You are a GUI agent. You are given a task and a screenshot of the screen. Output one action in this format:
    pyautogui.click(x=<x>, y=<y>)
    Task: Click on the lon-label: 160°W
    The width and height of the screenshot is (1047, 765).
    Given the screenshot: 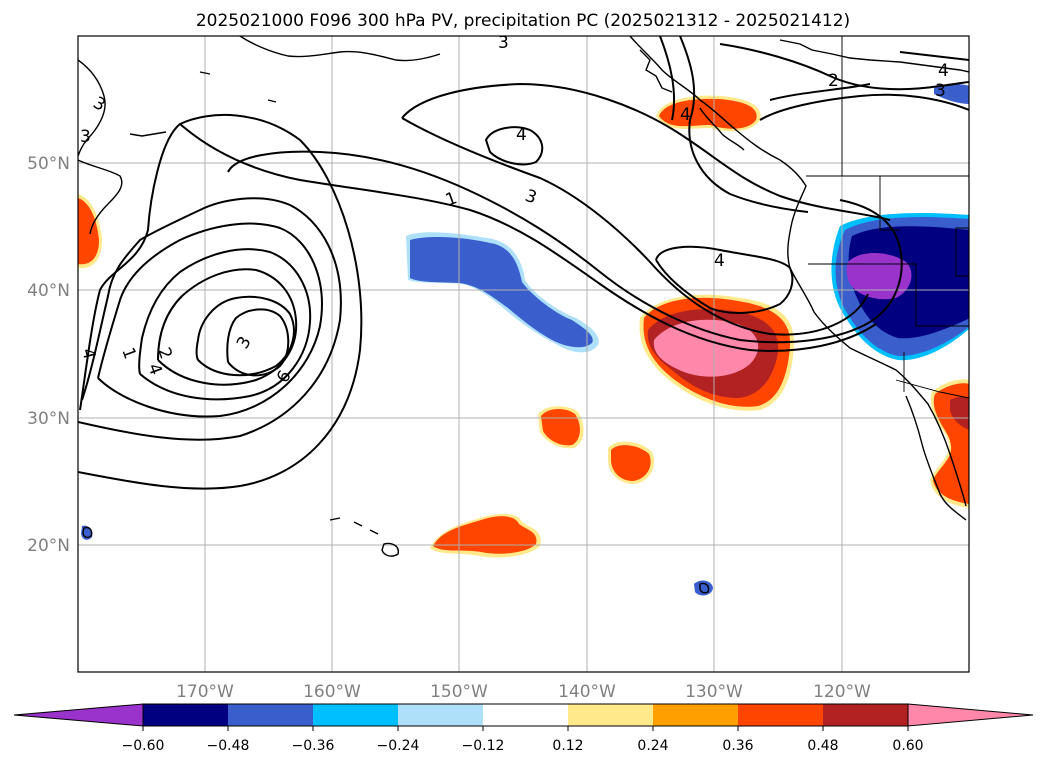 What is the action you would take?
    pyautogui.click(x=332, y=692)
    